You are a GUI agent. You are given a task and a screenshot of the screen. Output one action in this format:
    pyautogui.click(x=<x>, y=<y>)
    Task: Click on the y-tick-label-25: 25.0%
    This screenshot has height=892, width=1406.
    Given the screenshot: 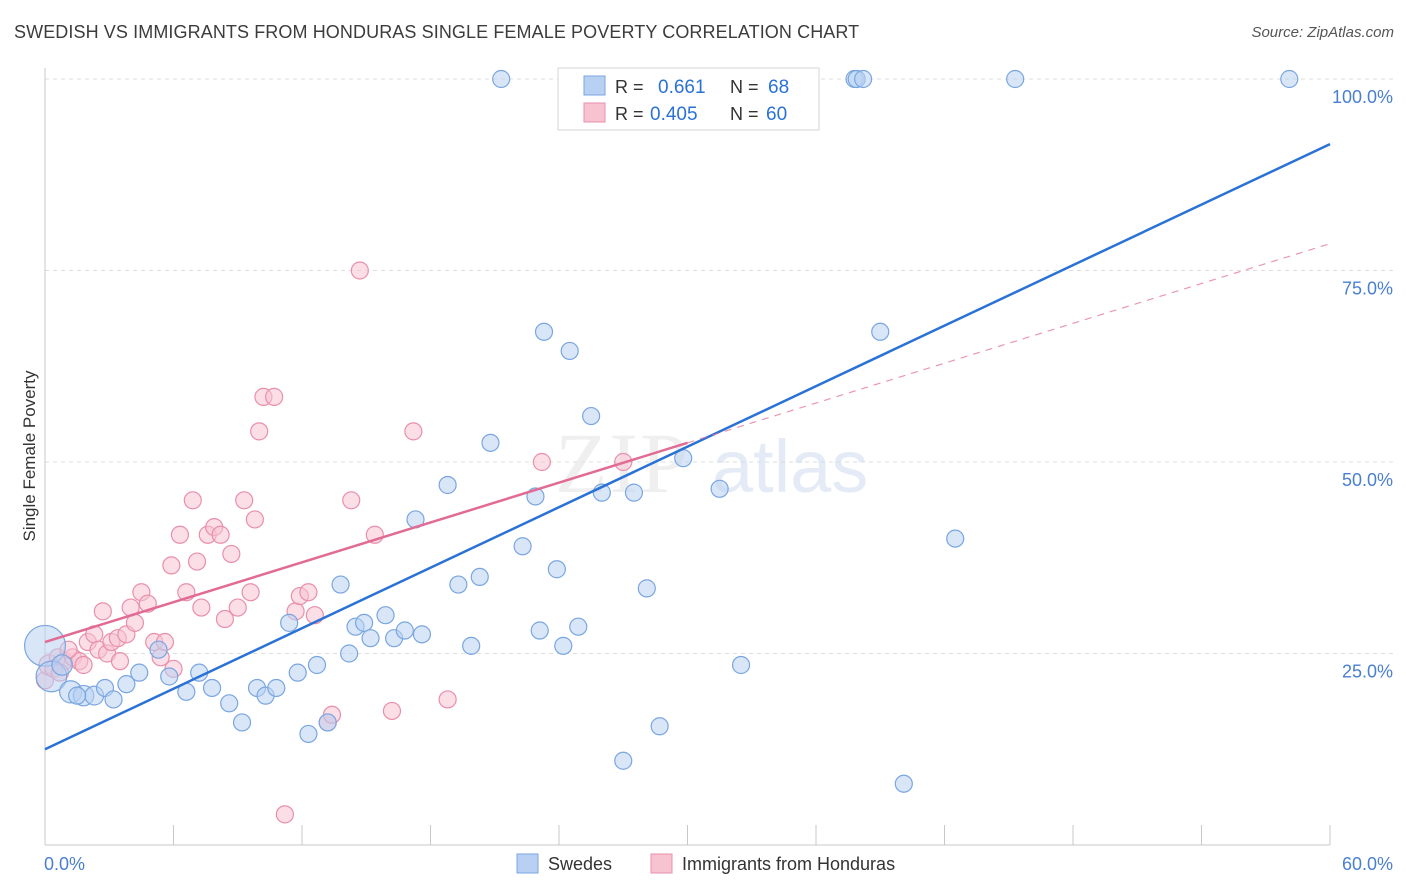 What is the action you would take?
    pyautogui.click(x=1367, y=672)
    